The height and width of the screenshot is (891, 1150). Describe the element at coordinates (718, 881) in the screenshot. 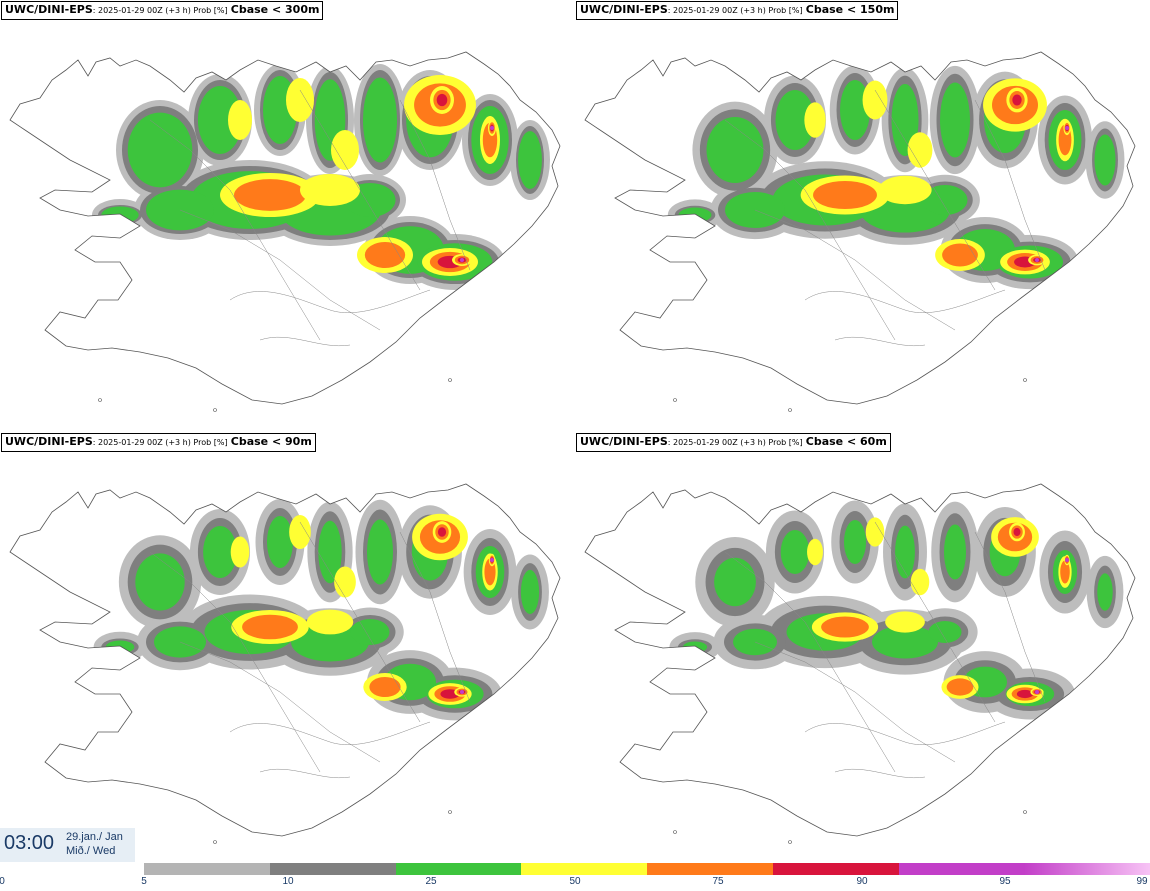

I see `colorbar-tick-label: 75` at that location.